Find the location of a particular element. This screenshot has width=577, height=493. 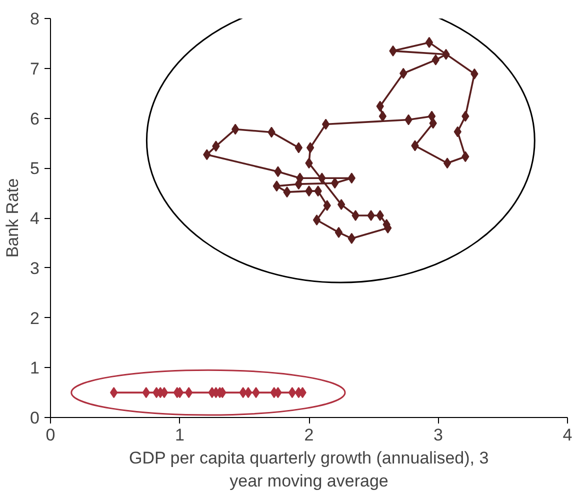

x-tick-label: 1 is located at coordinates (179, 435).